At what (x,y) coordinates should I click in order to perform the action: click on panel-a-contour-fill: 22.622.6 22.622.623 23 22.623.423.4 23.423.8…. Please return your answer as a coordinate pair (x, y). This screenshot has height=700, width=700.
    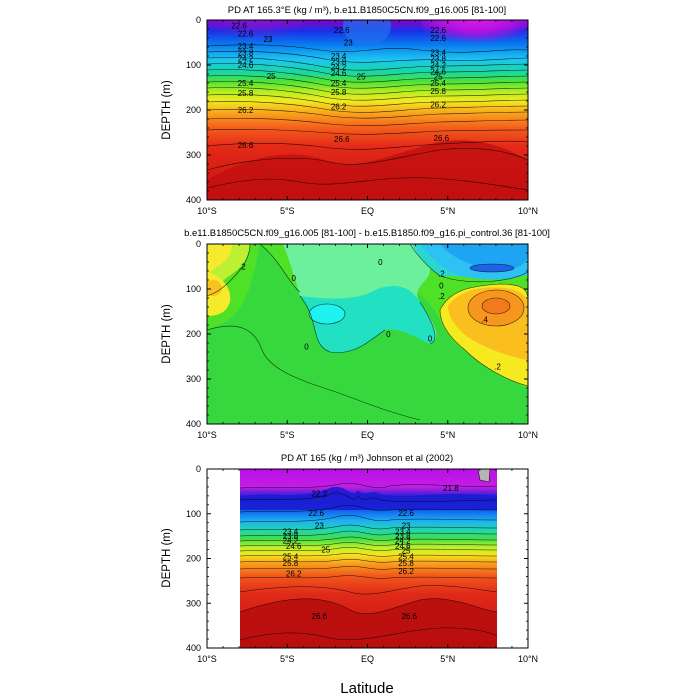
    Looking at the image, I should click on (367, 110).